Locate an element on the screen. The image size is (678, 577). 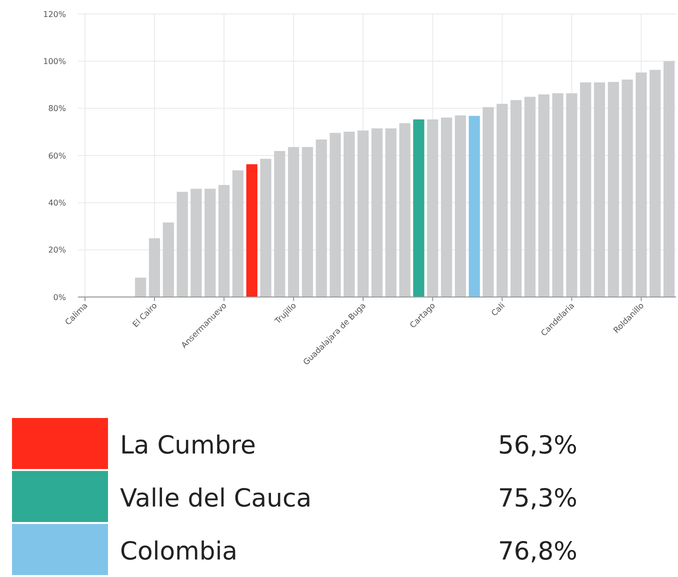
x-tick-label: Cali is located at coordinates (498, 309).